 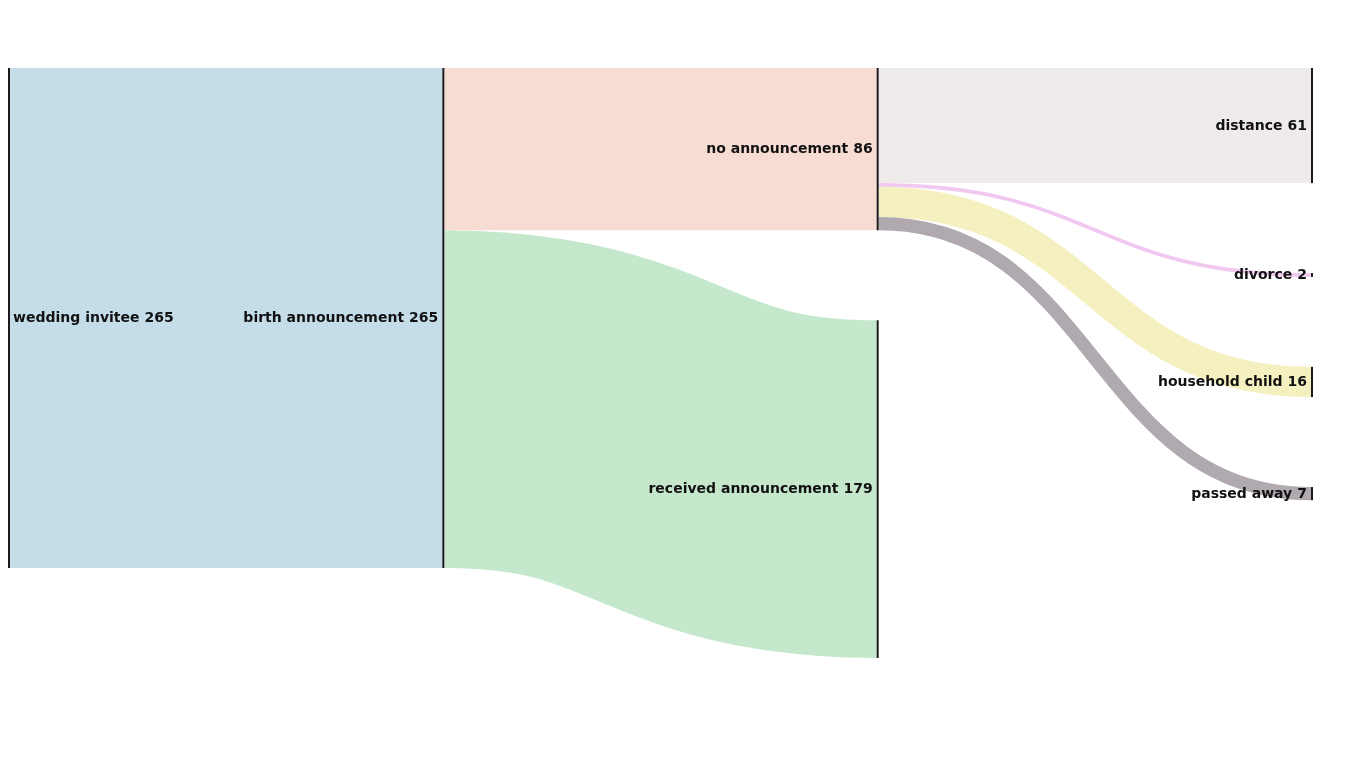 I want to click on data-label: 86, so click(x=863, y=148).